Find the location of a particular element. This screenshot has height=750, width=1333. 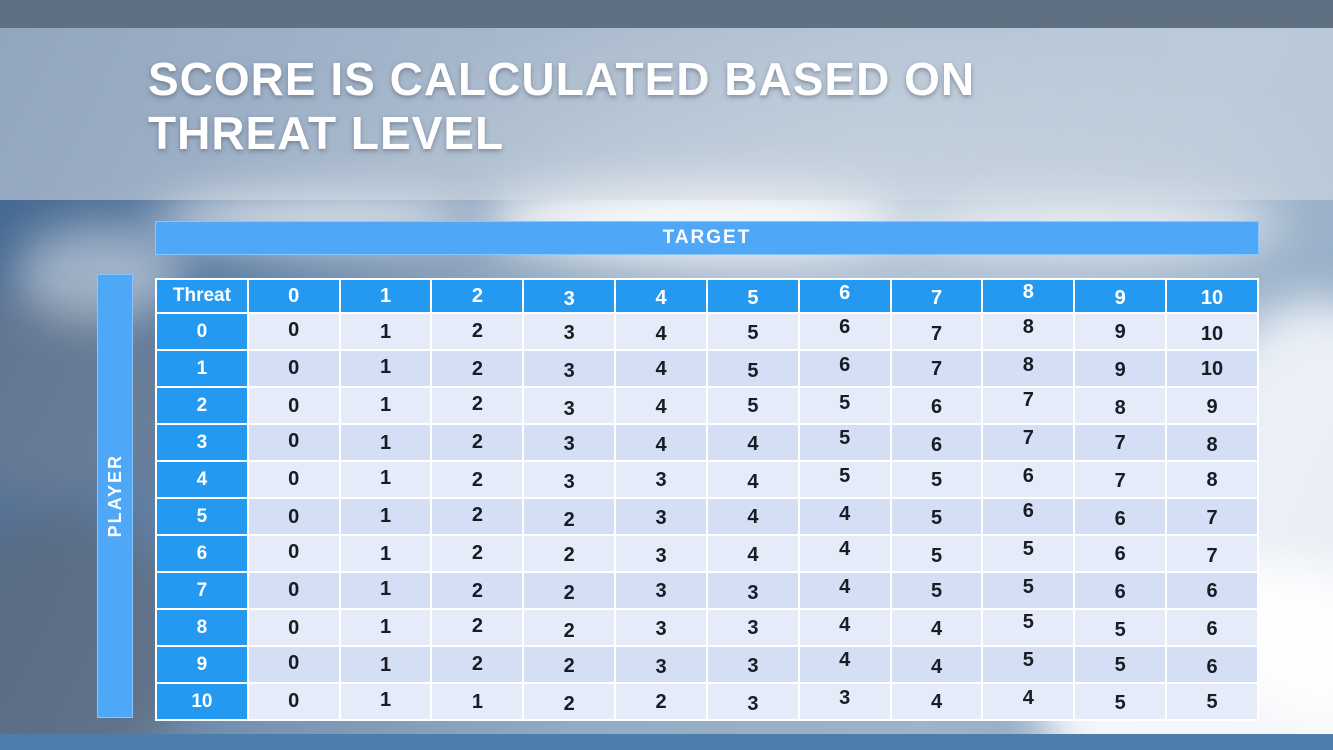

score-cell-1-2: 2 is located at coordinates (477, 368).